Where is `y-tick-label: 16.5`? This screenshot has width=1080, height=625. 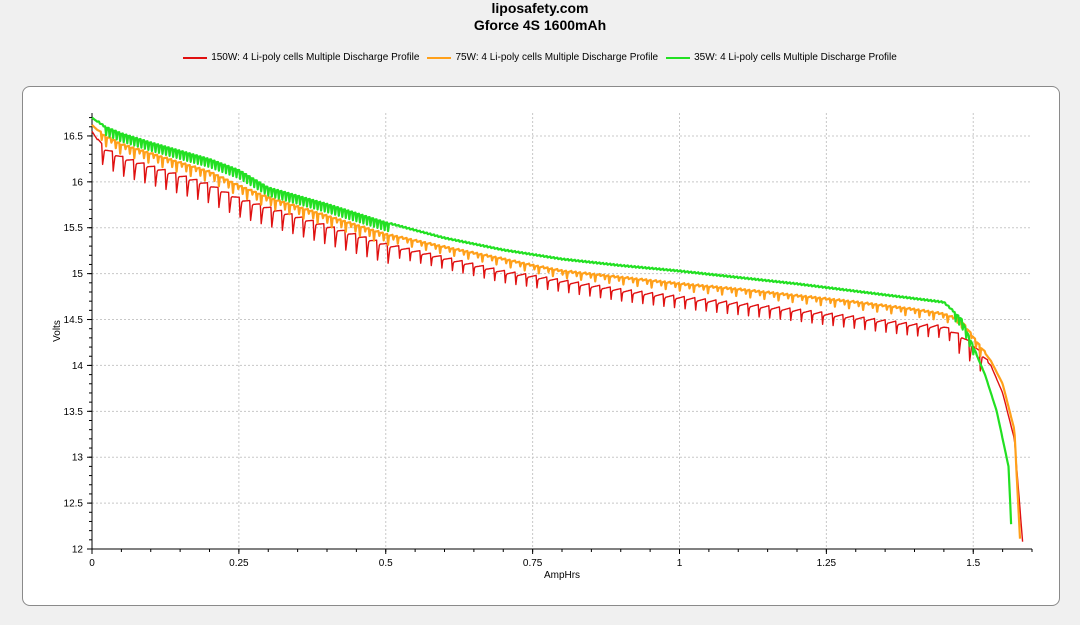
y-tick-label: 16.5 is located at coordinates (74, 136).